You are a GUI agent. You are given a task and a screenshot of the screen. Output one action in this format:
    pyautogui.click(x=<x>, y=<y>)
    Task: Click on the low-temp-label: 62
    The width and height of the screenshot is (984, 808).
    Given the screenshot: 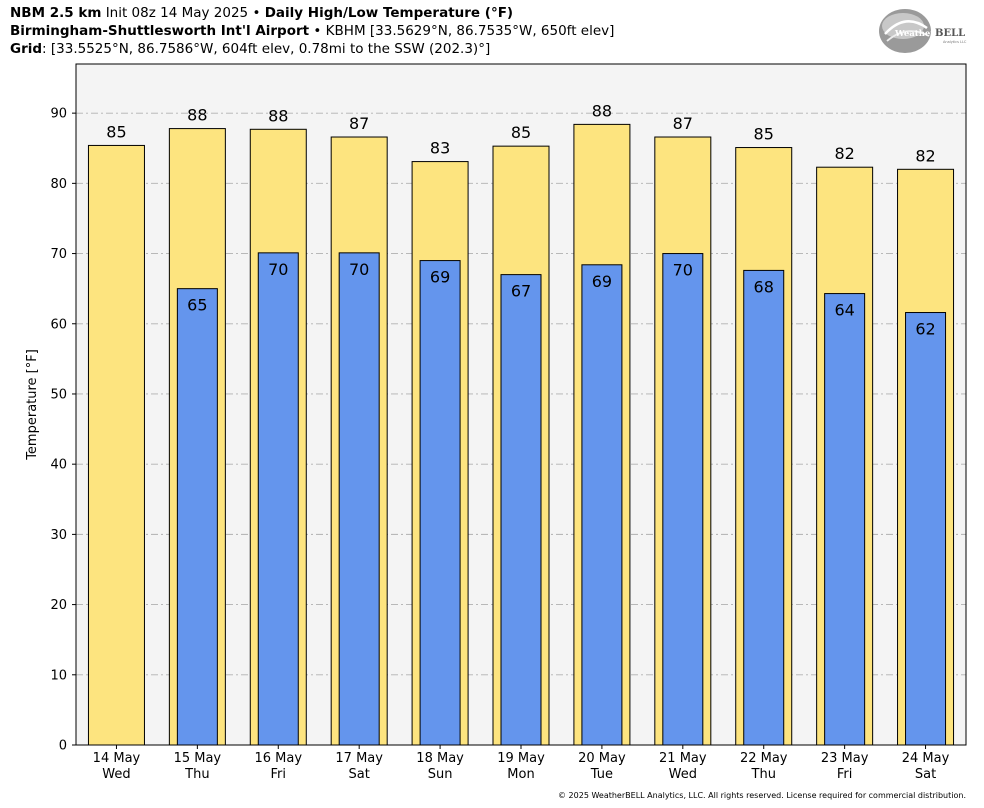 What is the action you would take?
    pyautogui.click(x=925, y=329)
    